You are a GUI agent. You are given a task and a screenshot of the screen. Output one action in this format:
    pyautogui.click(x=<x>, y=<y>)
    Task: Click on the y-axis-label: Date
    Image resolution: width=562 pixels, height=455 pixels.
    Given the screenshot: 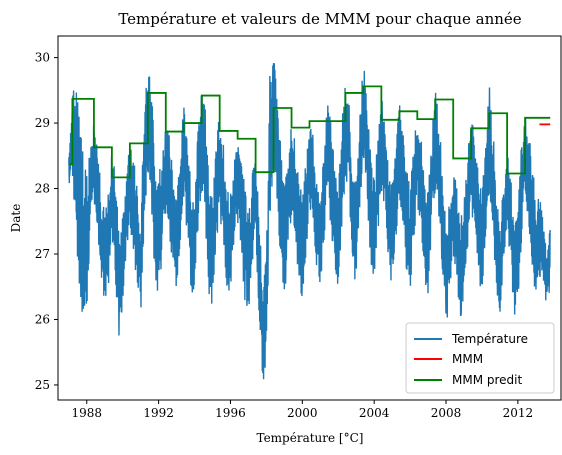 What is the action you would take?
    pyautogui.click(x=16, y=218)
    